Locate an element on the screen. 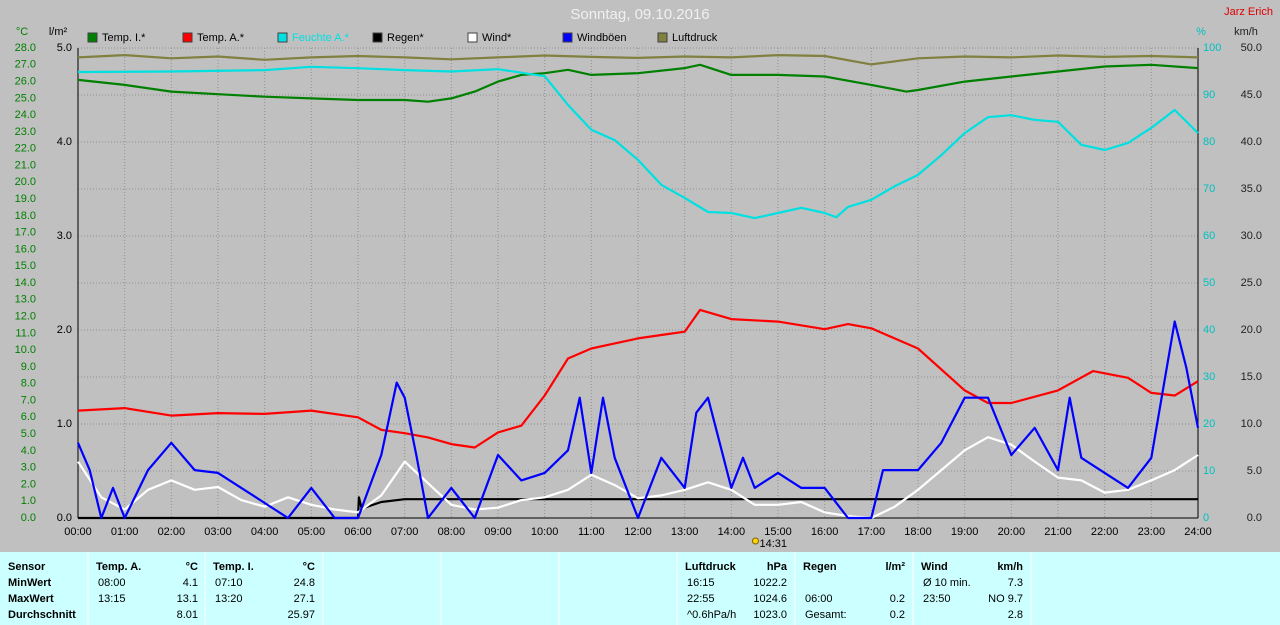 This screenshot has height=625, width=1280. y-tick-label: 27.0 is located at coordinates (25, 65).